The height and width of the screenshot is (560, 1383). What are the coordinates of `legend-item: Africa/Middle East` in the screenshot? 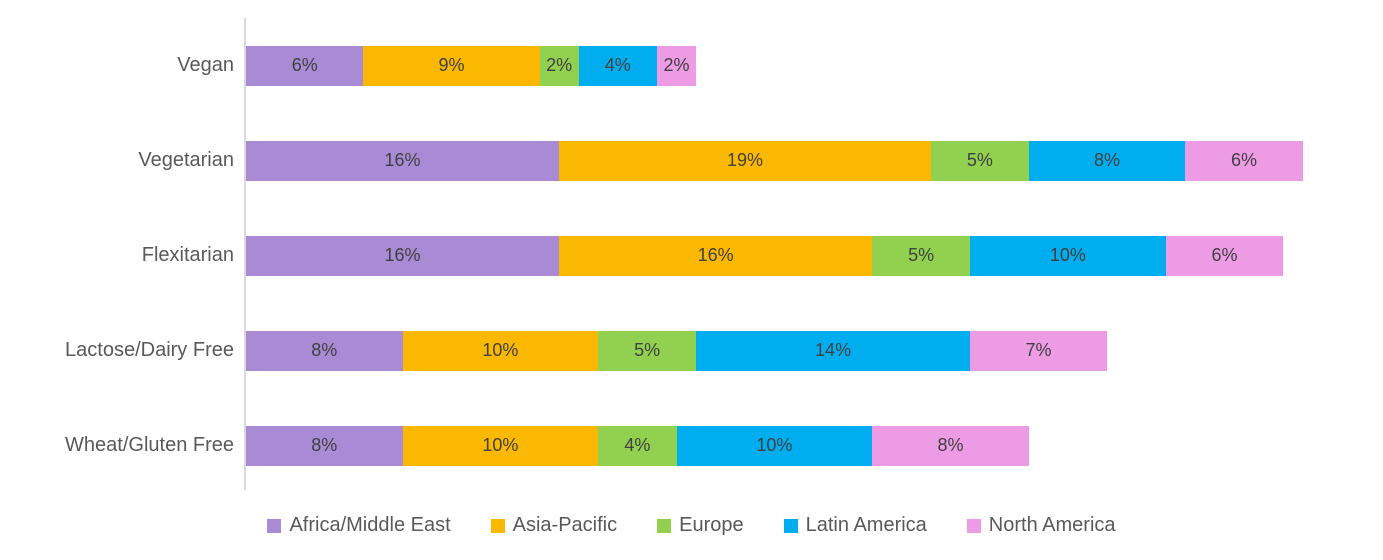 It's located at (359, 525).